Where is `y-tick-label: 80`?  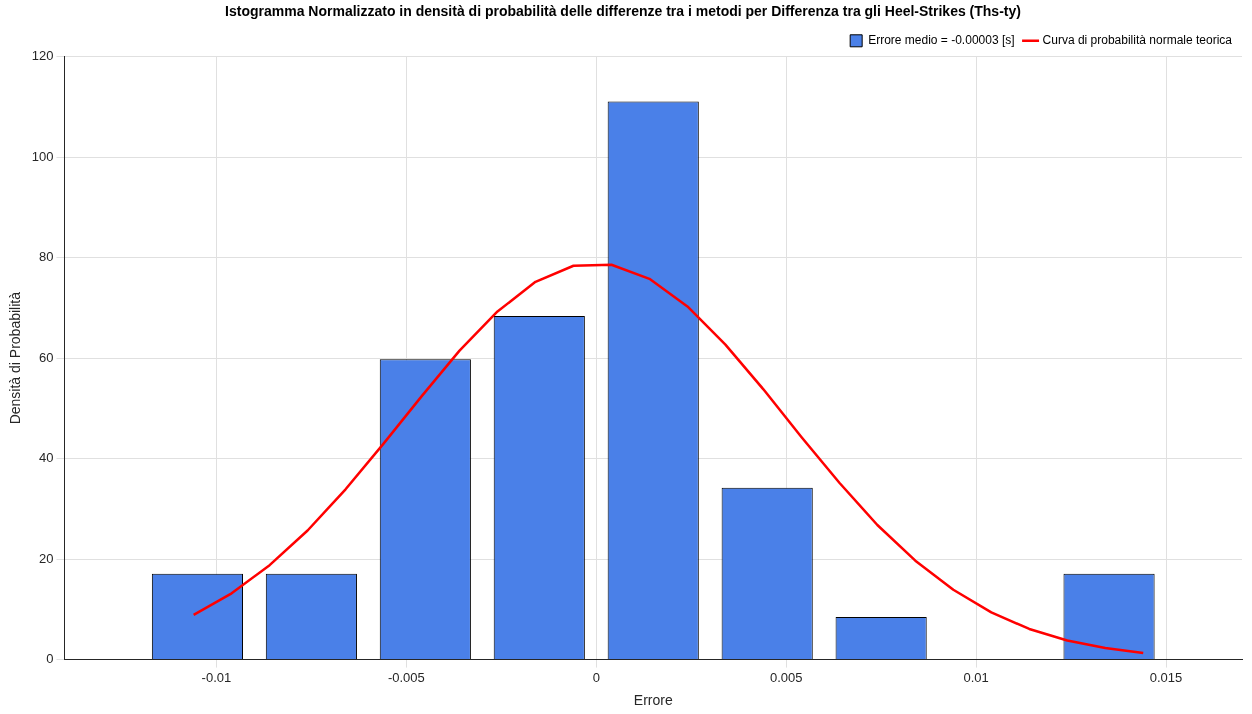
y-tick-label: 80 is located at coordinates (46, 257).